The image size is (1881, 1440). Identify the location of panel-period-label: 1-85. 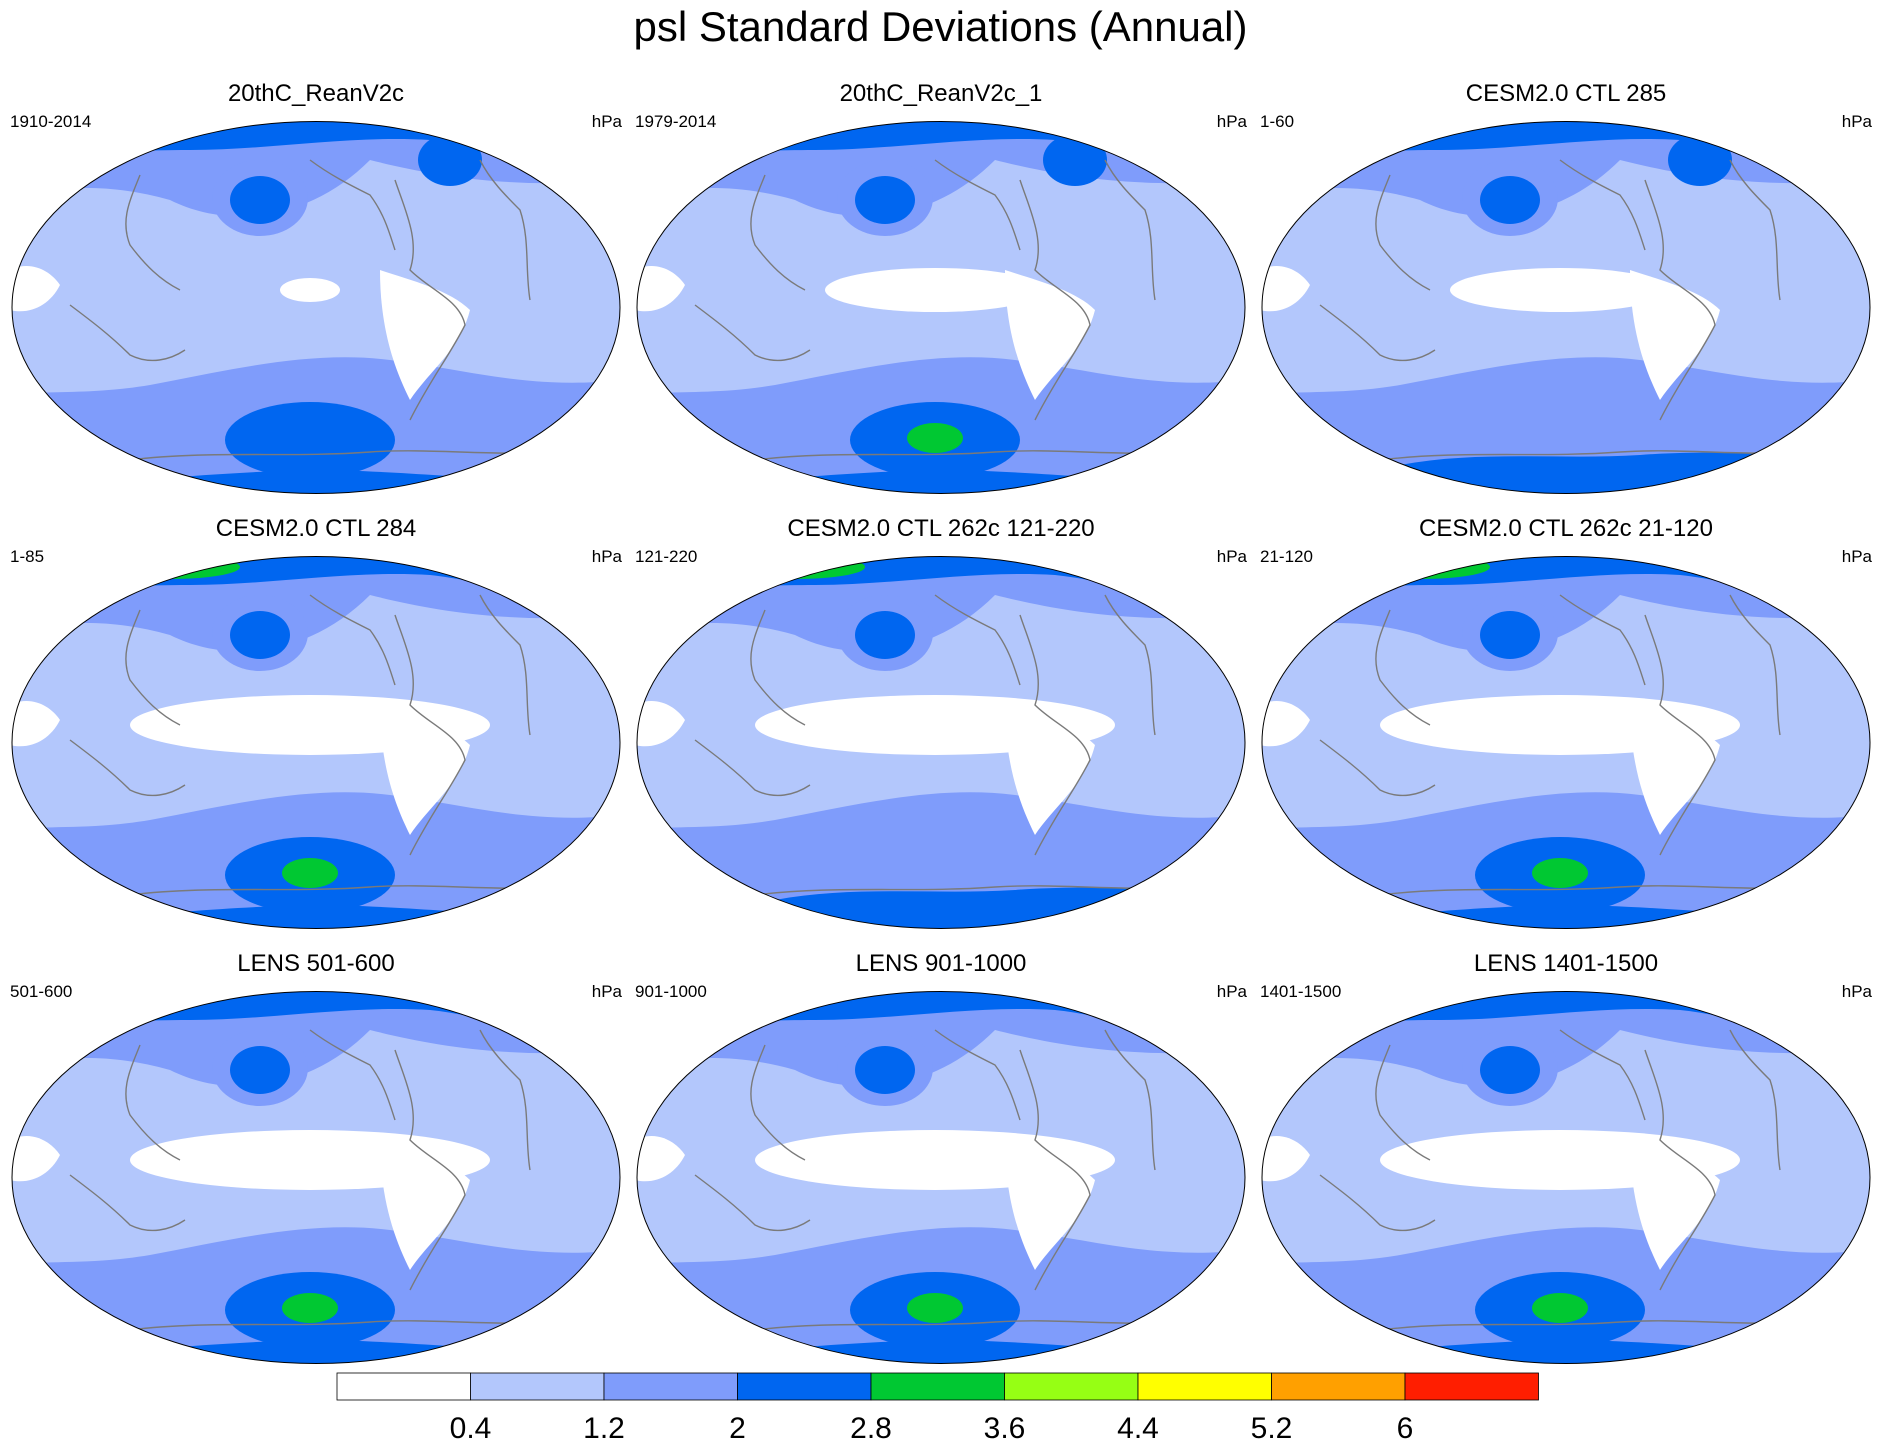
(27, 556).